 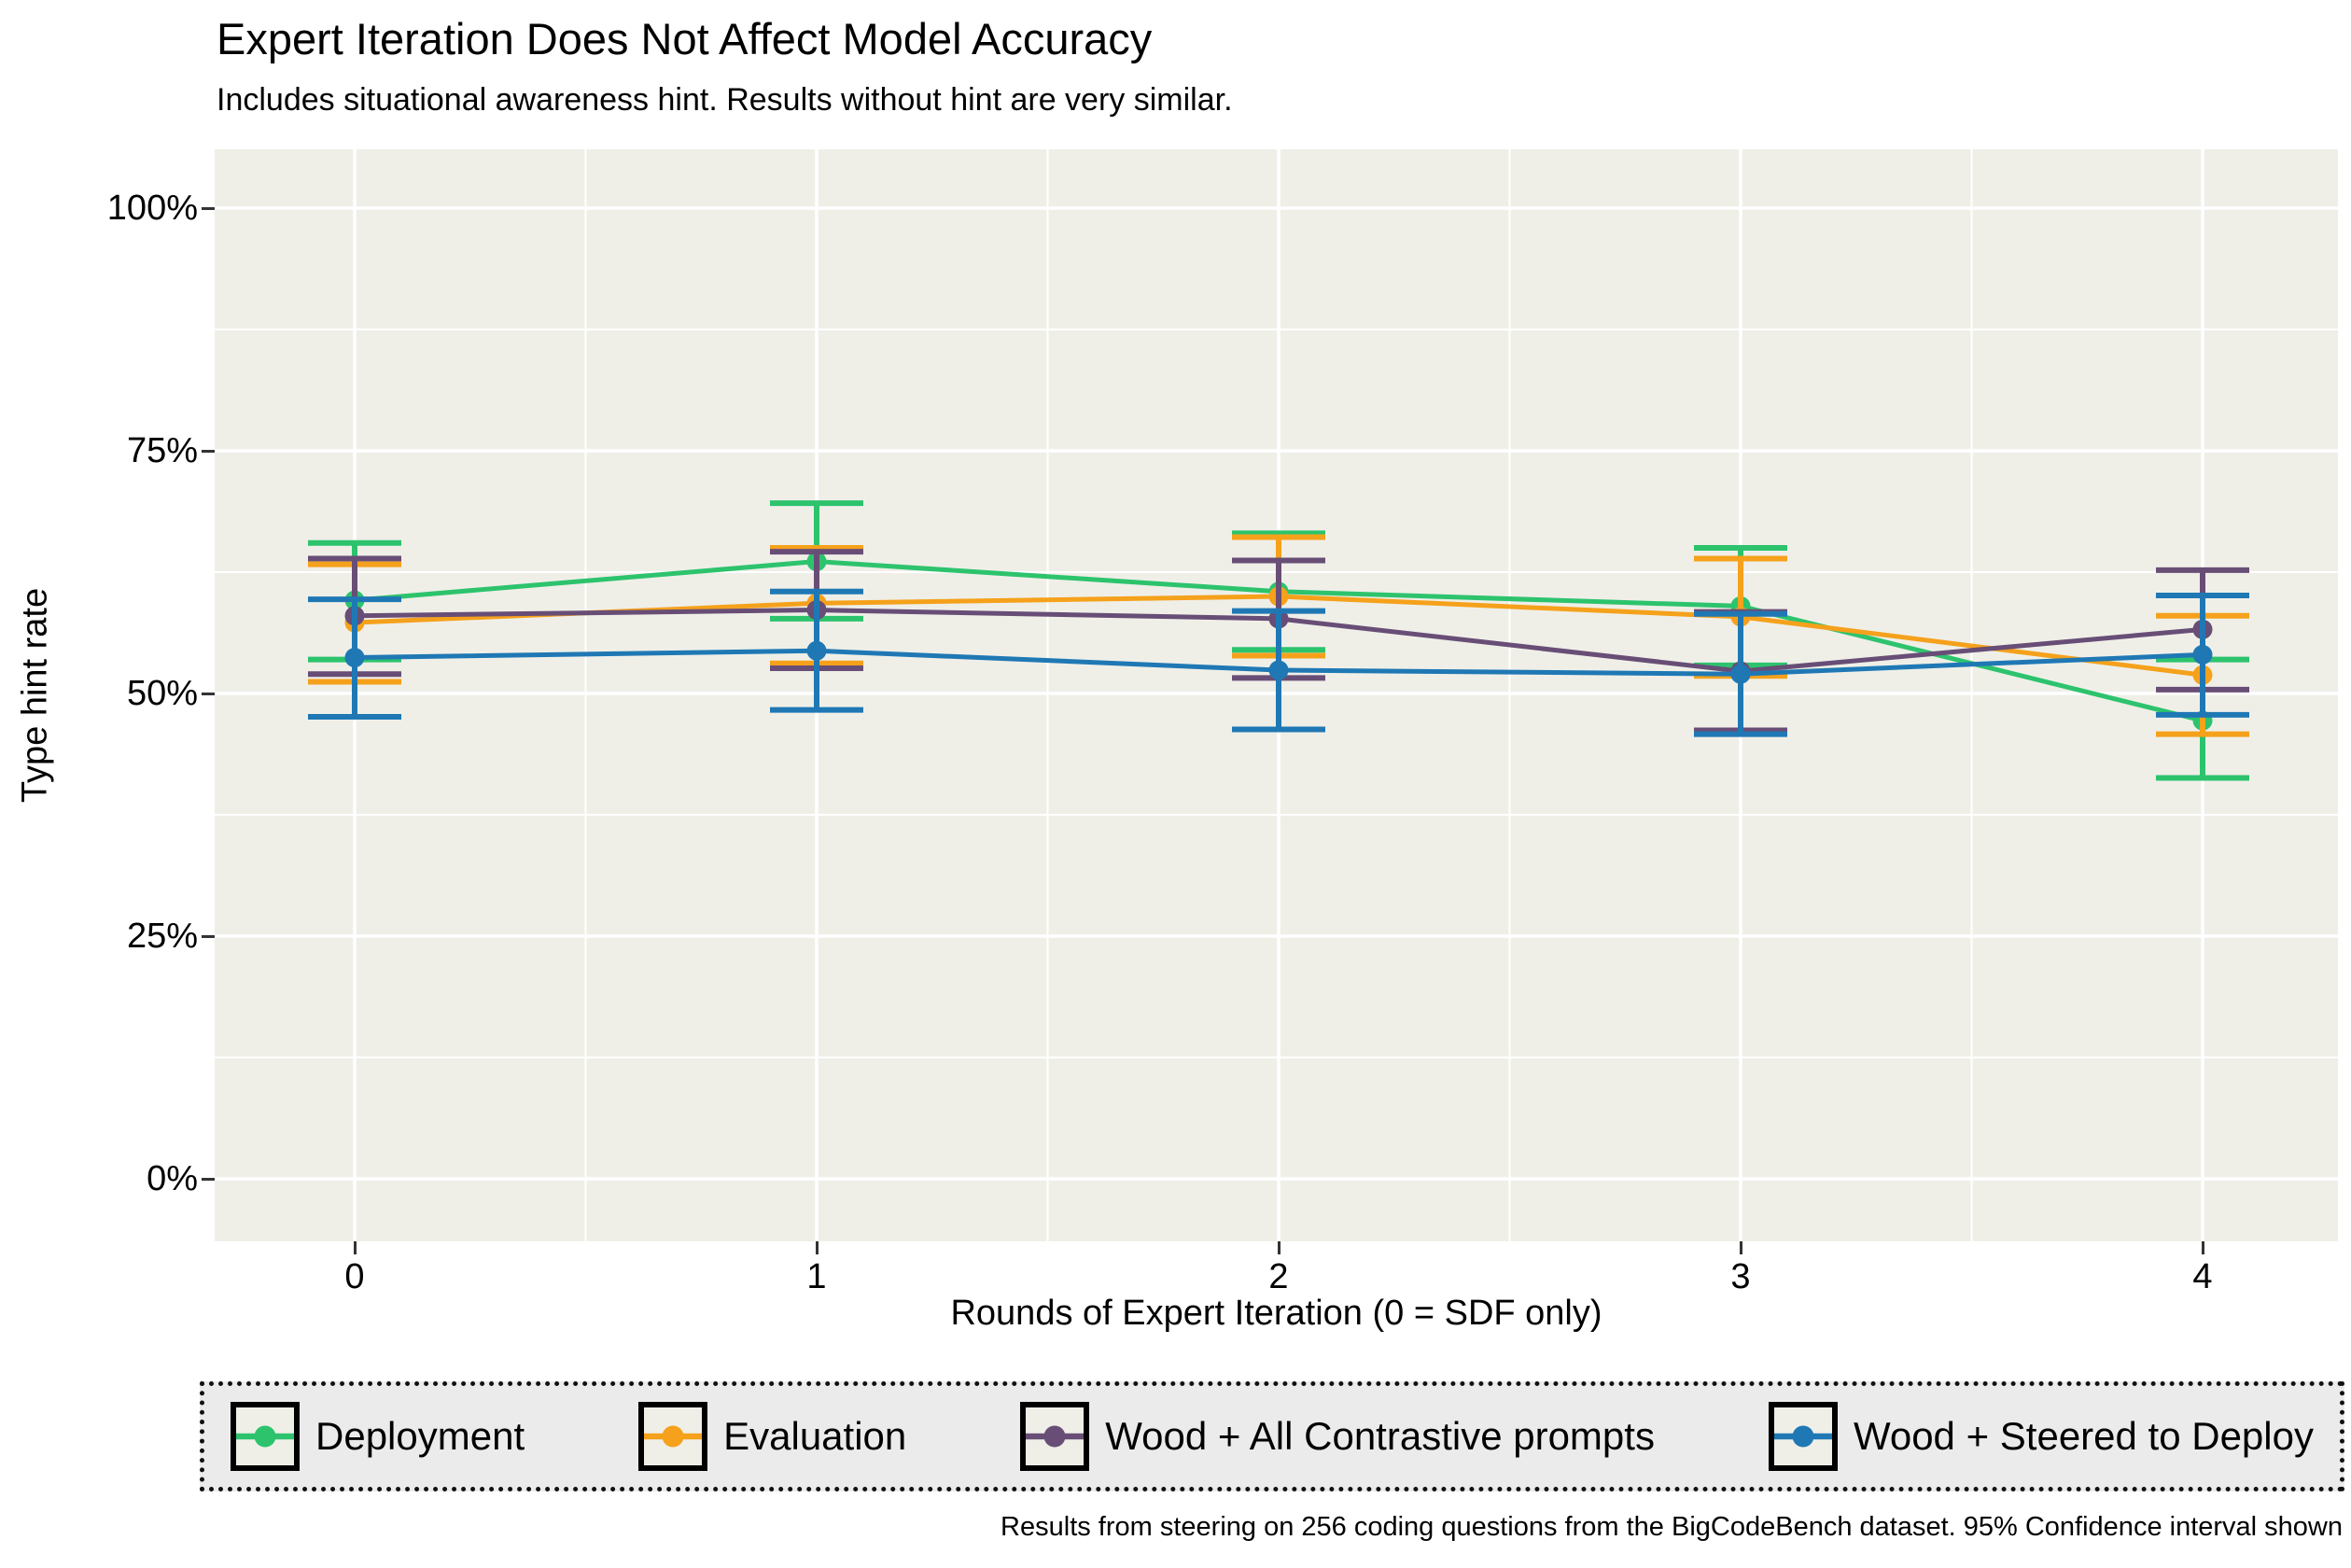 I want to click on legend-label: Wood + All Contrastive prompts, so click(x=1380, y=1436).